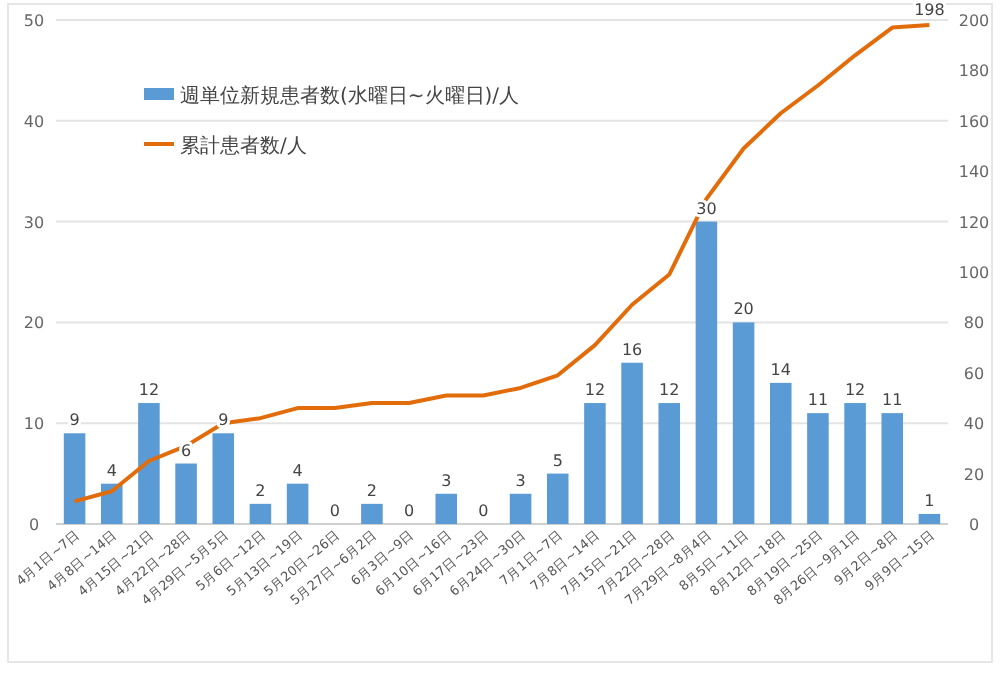 The image size is (1000, 674). I want to click on y2-tick-label: 20, so click(974, 474).